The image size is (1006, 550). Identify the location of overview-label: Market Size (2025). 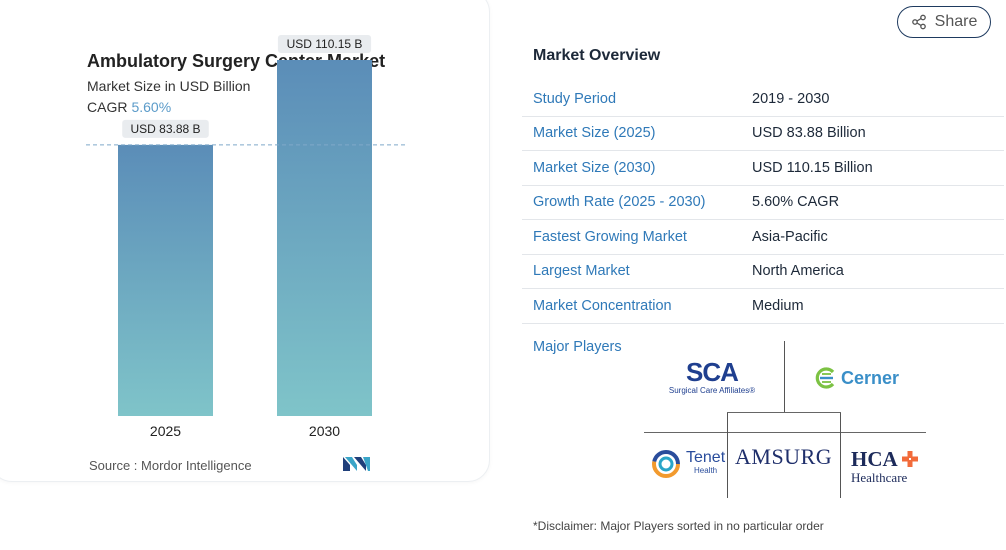
(594, 133).